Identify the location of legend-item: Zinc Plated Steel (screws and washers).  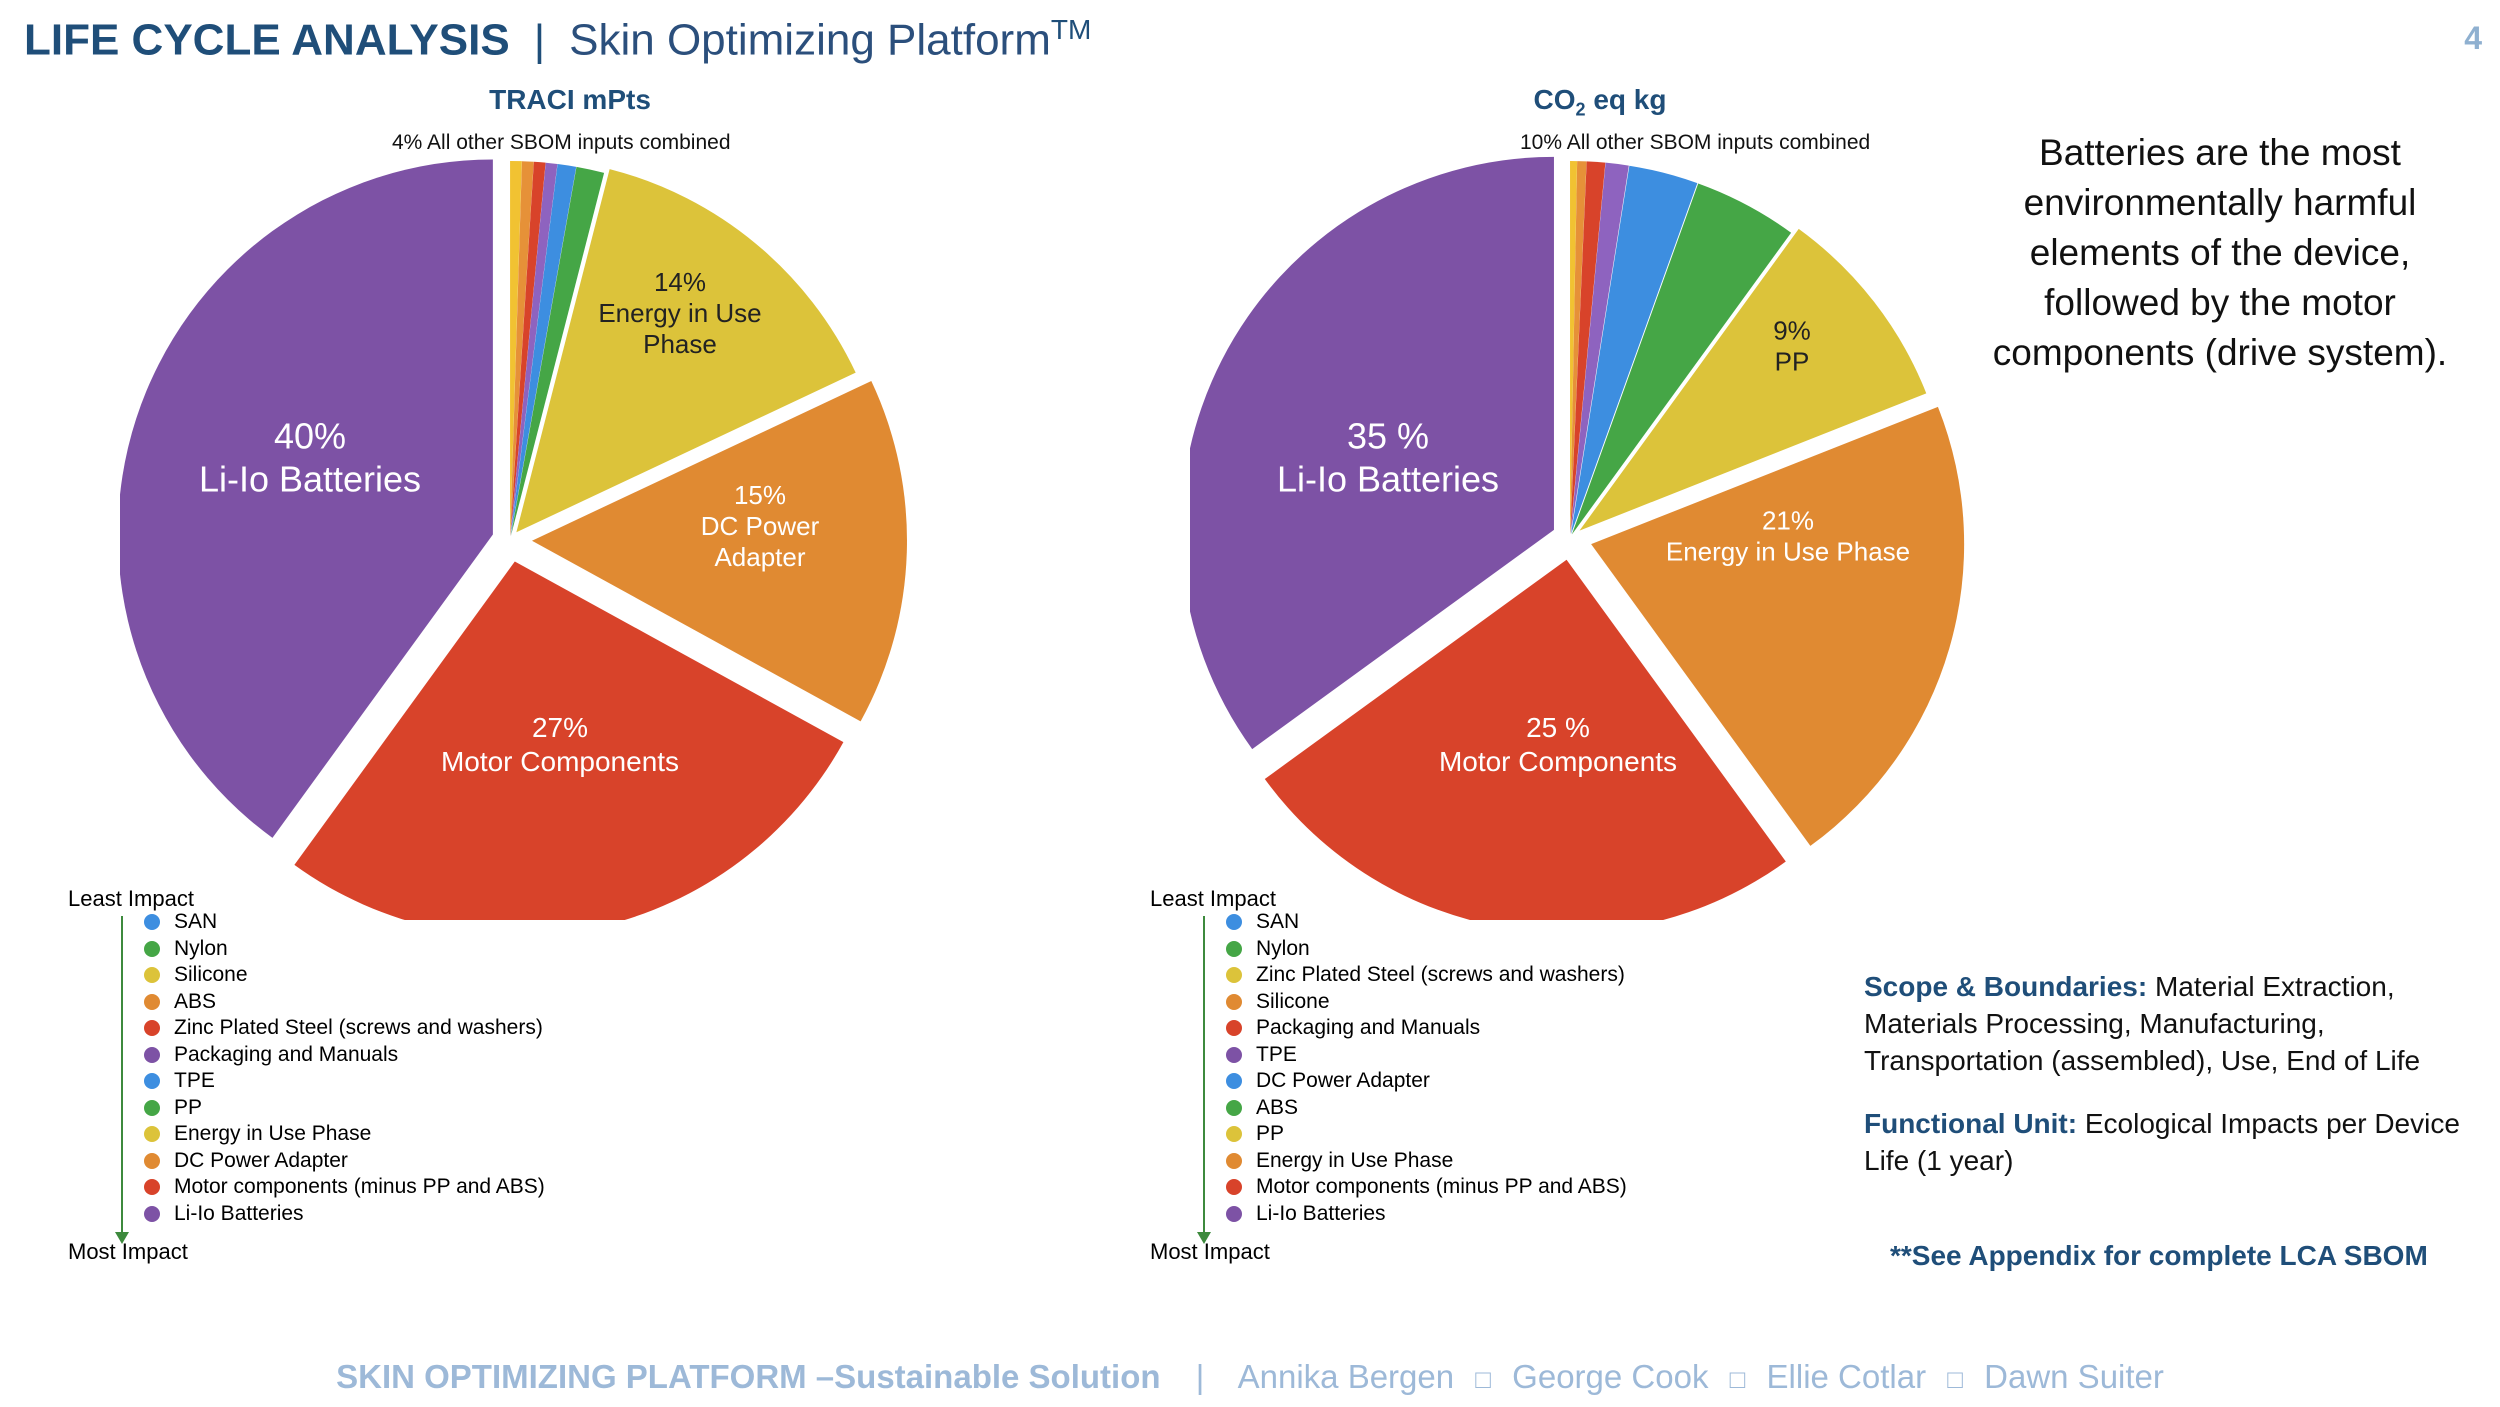
(344, 1028).